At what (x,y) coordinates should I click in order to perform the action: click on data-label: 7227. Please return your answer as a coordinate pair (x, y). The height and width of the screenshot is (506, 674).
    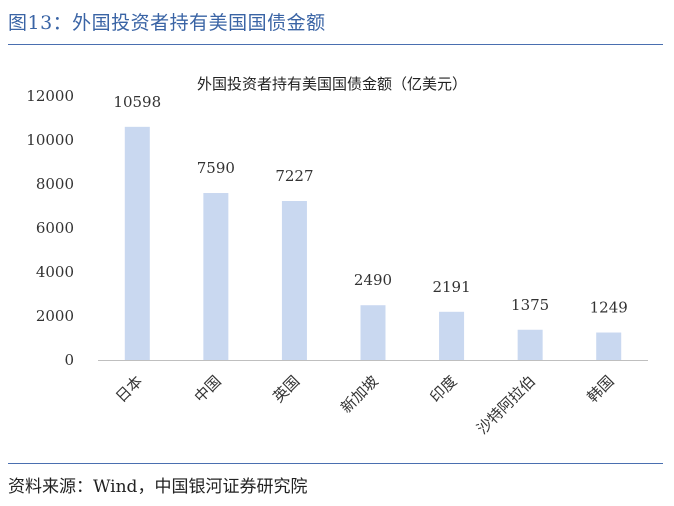
    Looking at the image, I should click on (294, 176).